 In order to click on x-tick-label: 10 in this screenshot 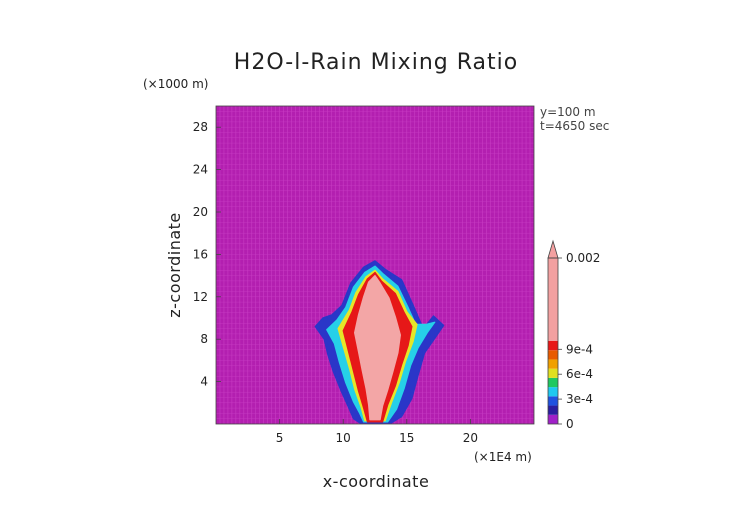, I will do `click(343, 438)`.